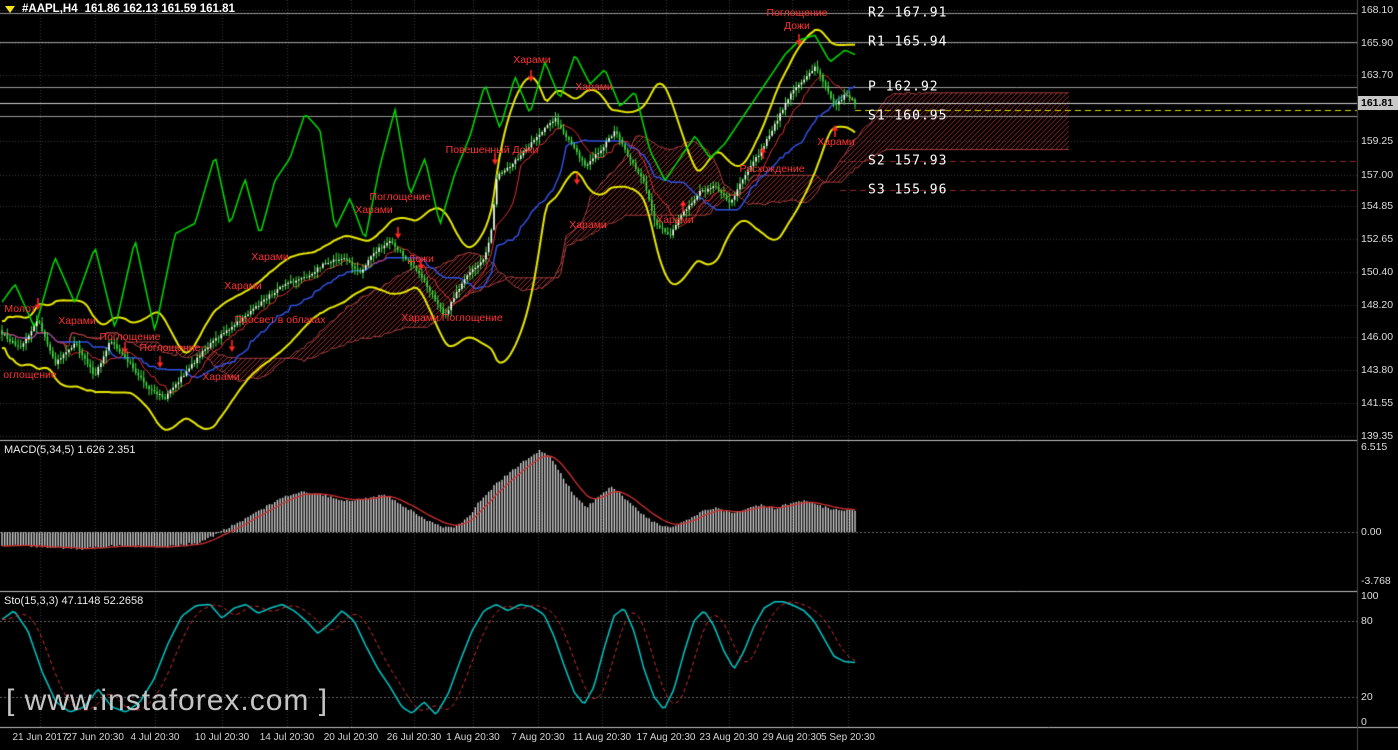 The width and height of the screenshot is (1398, 750). I want to click on price-axis-tick: 141.55, so click(1377, 403).